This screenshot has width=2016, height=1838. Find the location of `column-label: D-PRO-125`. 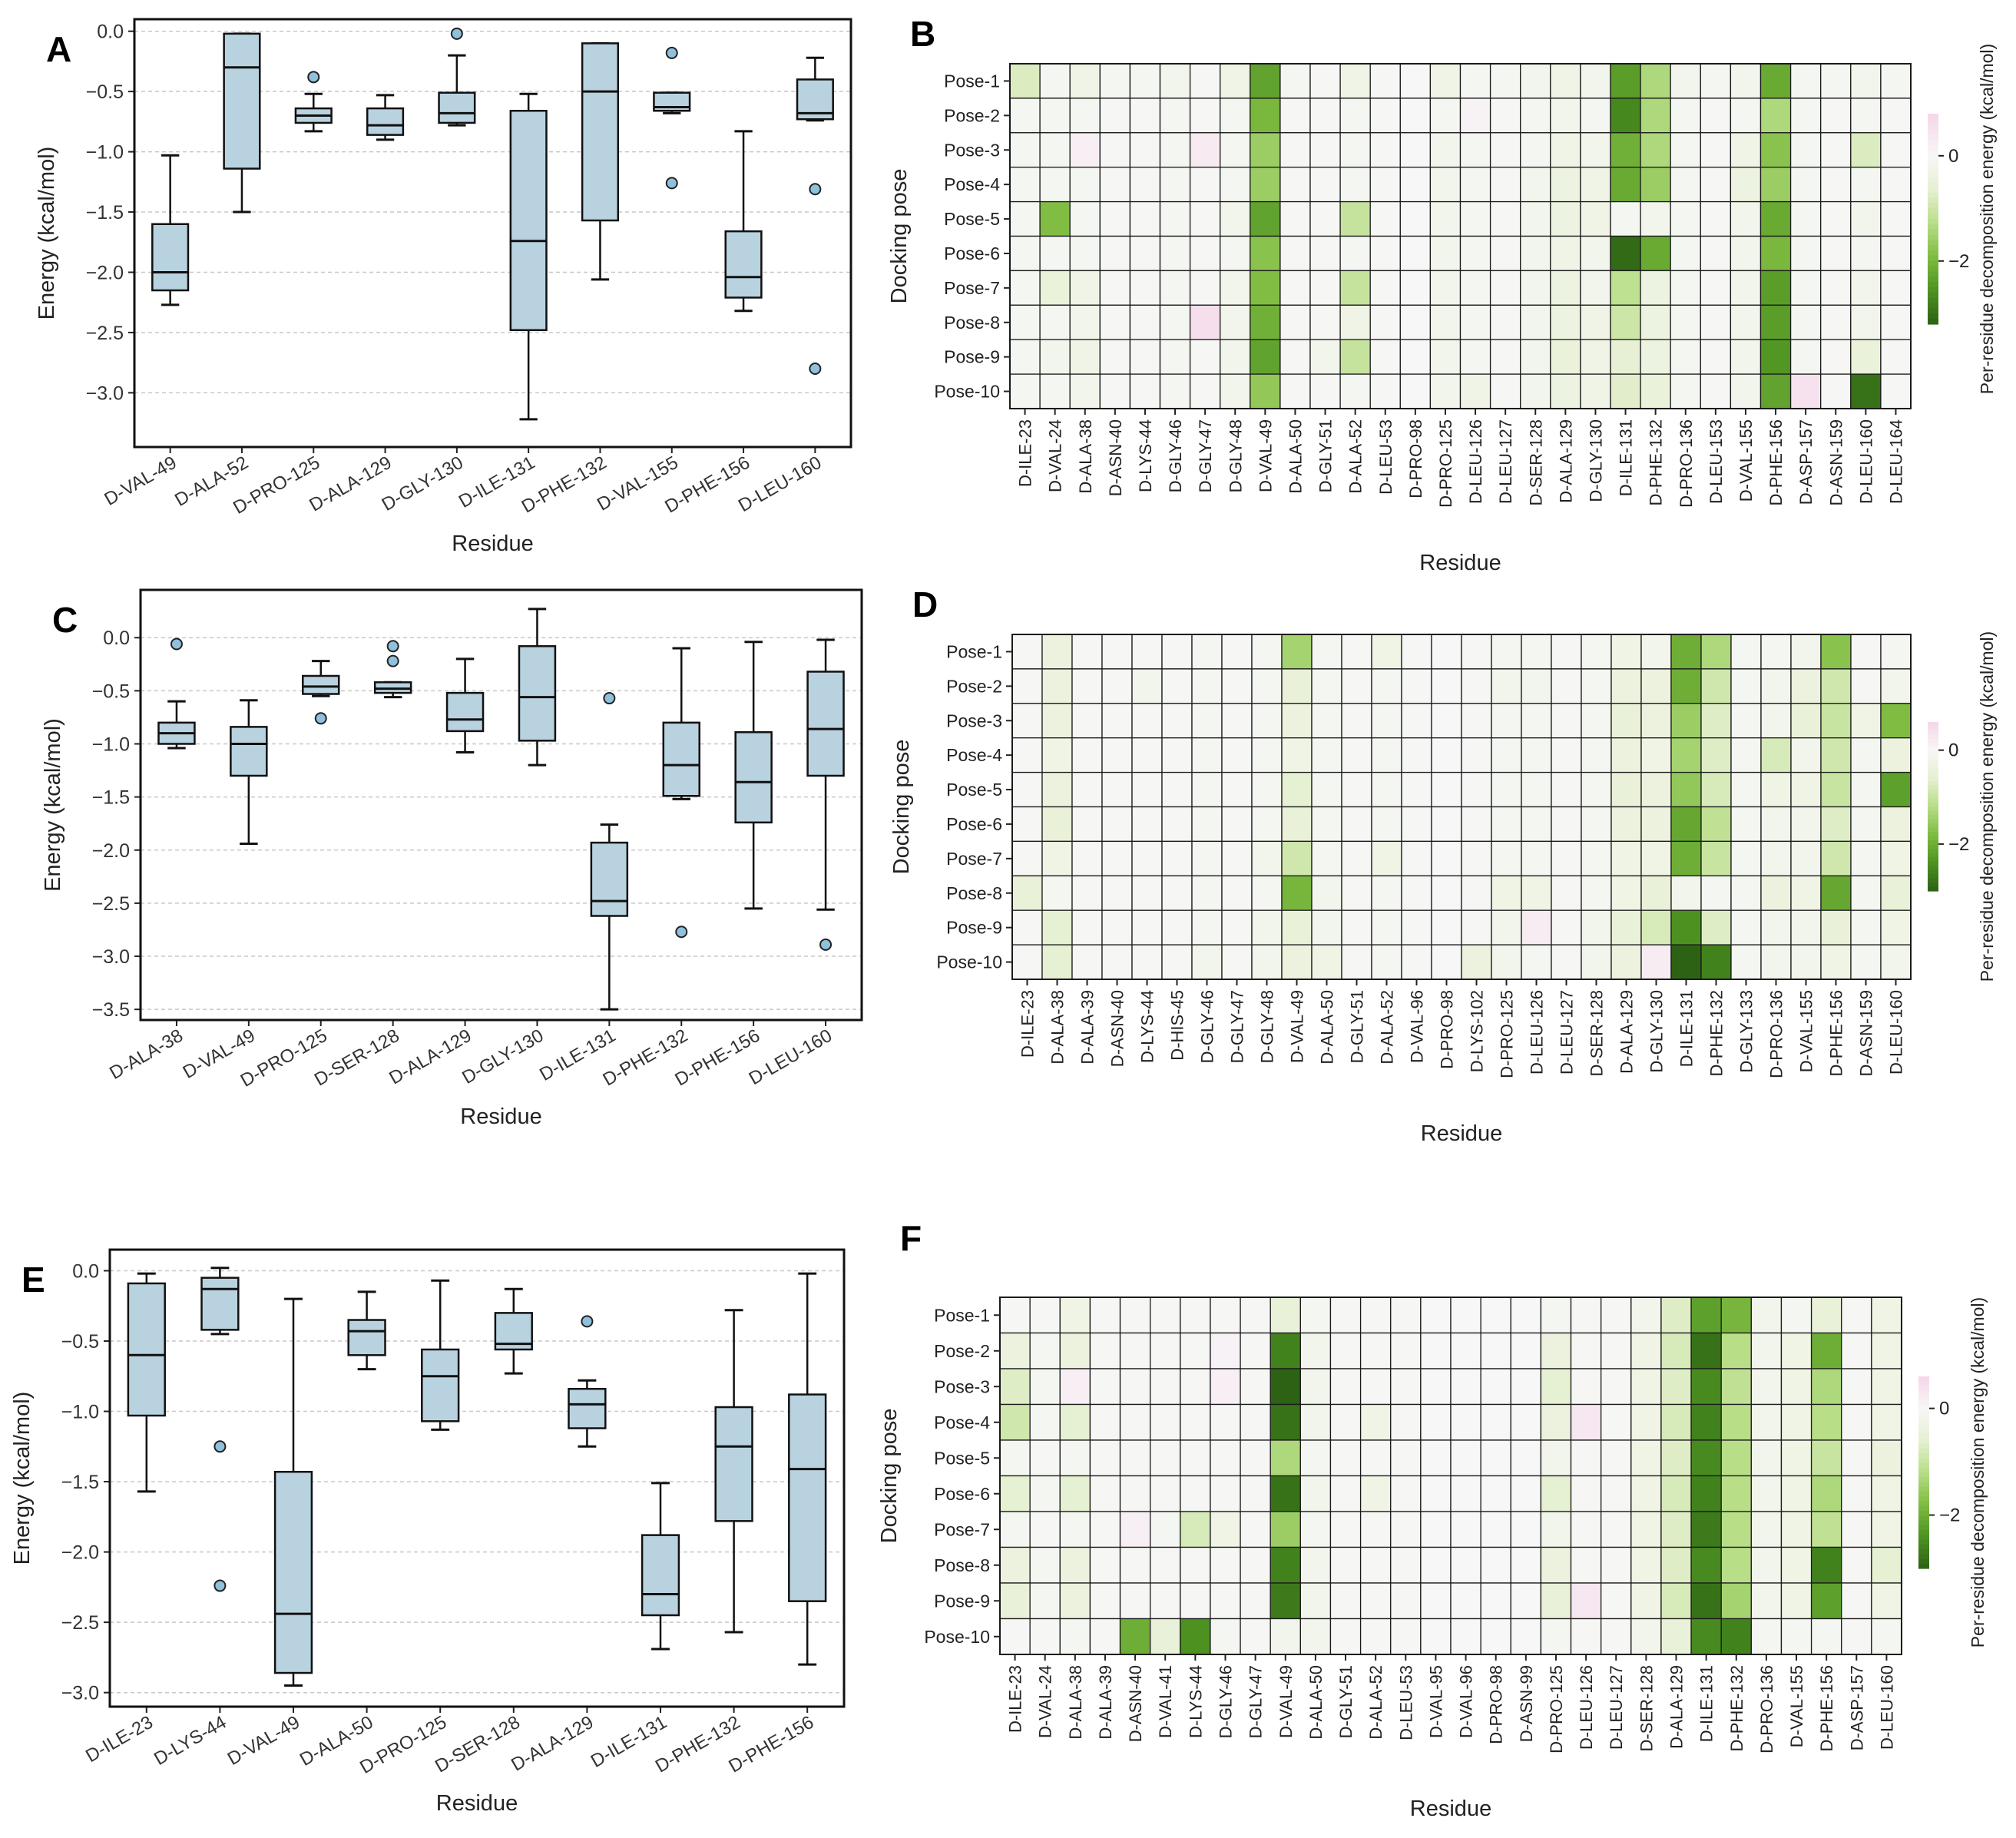

column-label: D-PRO-125 is located at coordinates (1507, 1034).